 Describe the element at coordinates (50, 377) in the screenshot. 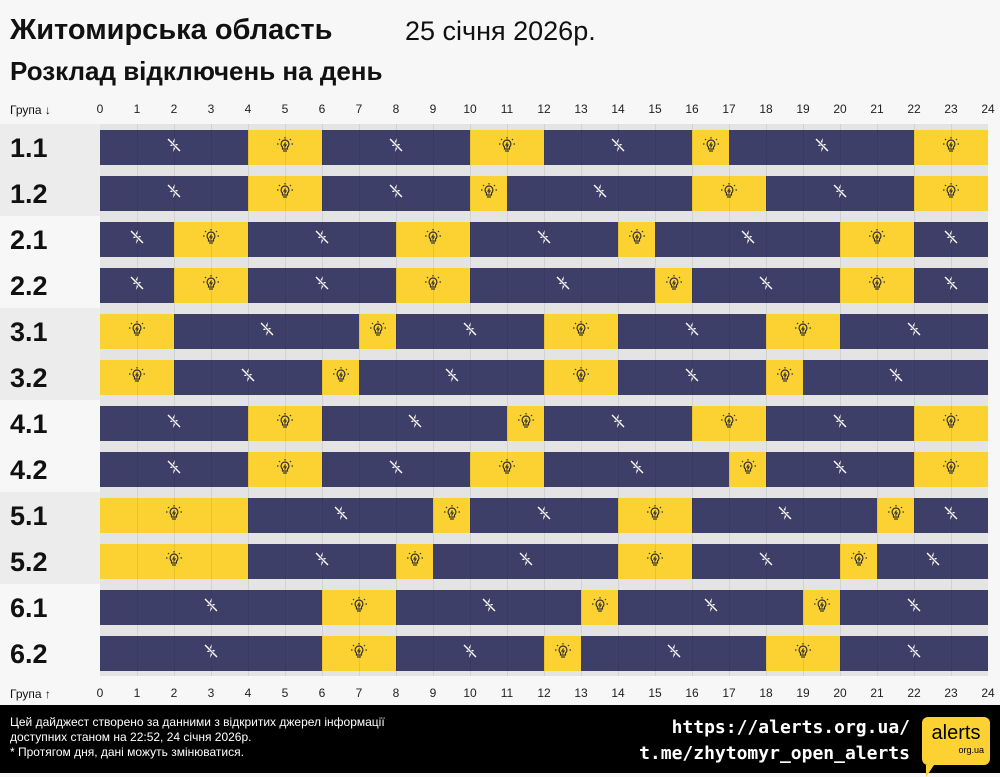

I see `group-label: 3.2` at that location.